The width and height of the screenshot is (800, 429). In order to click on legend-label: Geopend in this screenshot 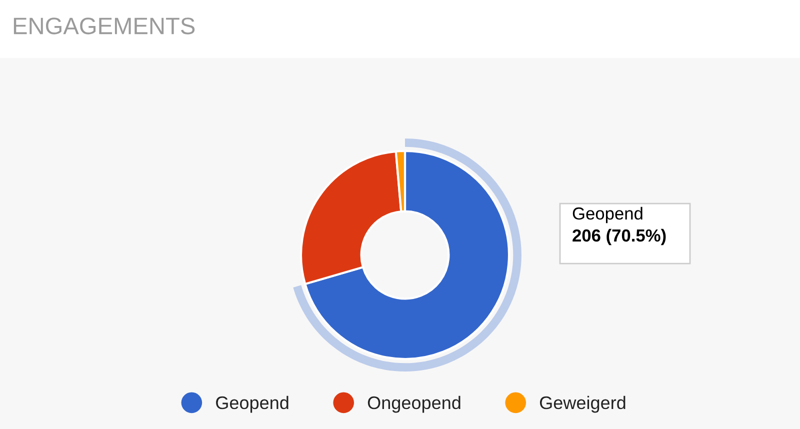, I will do `click(252, 404)`.